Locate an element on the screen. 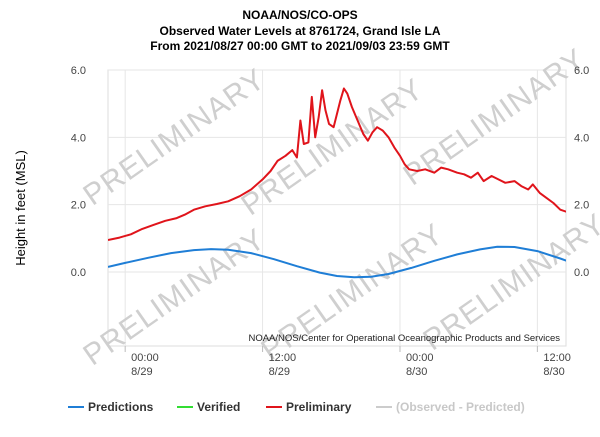 This screenshot has width=600, height=437. y-axis-right: 6.0 4.0 2.0 0.0 is located at coordinates (581, 172).